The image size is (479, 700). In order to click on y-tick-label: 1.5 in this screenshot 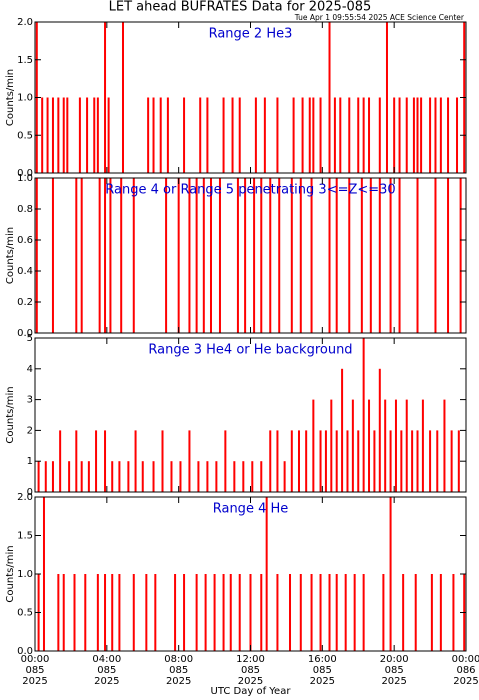, I will do `click(25, 60)`.